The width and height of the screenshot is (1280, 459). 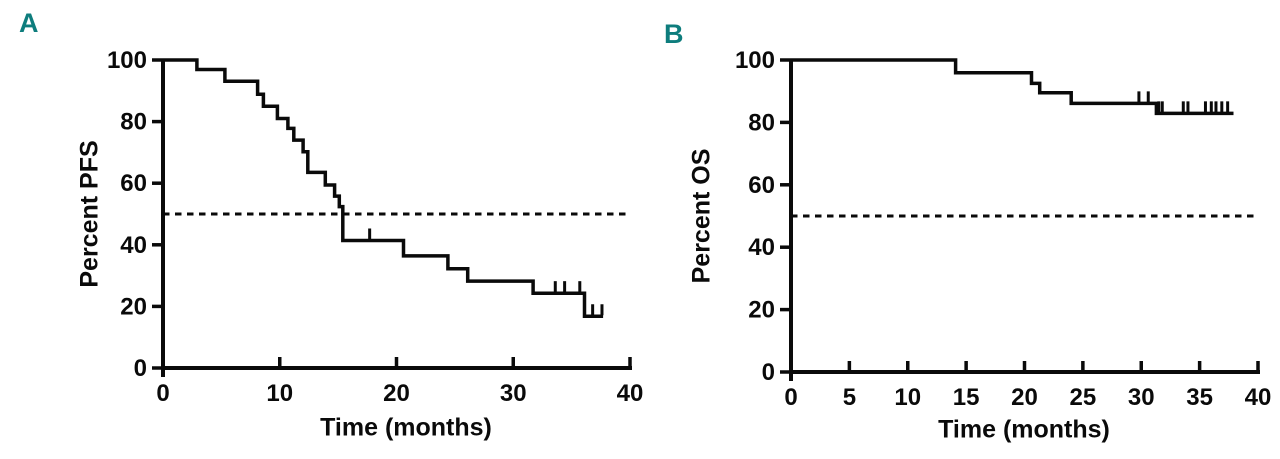 I want to click on km-curve, so click(x=1012, y=87).